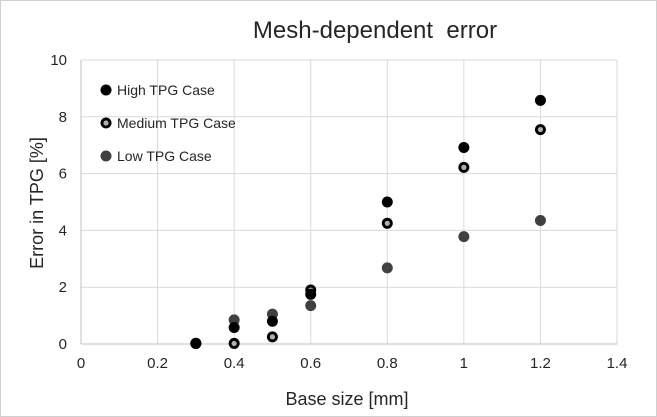 The height and width of the screenshot is (417, 657). Describe the element at coordinates (176, 123) in the screenshot. I see `legend-label-medium-tpg-case: Medium TPG Case` at that location.